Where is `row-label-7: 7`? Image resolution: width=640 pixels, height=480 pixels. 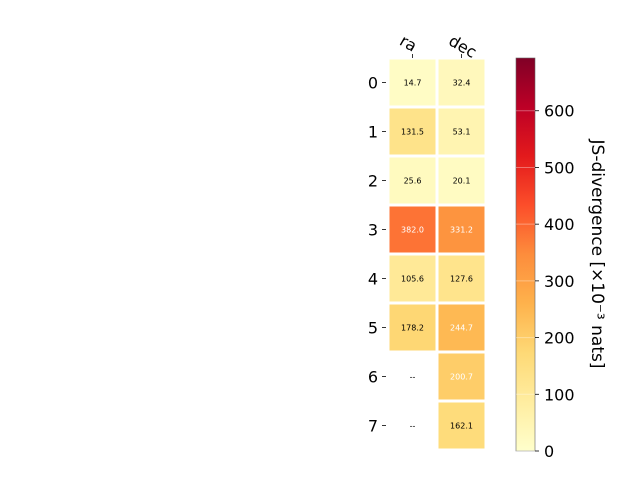 row-label-7: 7 is located at coordinates (373, 426).